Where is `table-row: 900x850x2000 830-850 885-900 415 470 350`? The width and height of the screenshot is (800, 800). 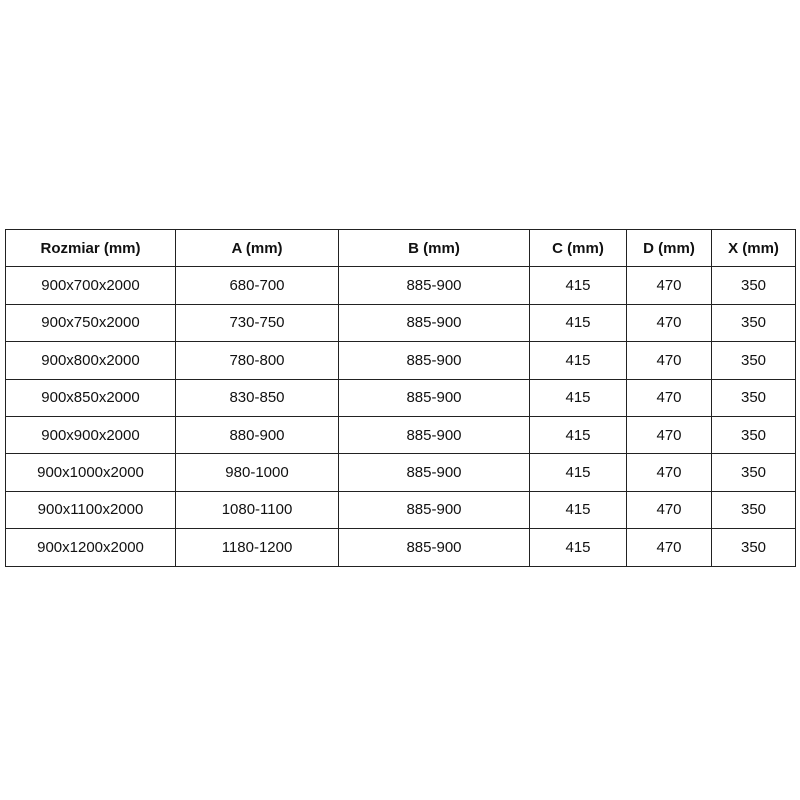
table-row: 900x850x2000 830-850 885-900 415 470 350 is located at coordinates (400, 397).